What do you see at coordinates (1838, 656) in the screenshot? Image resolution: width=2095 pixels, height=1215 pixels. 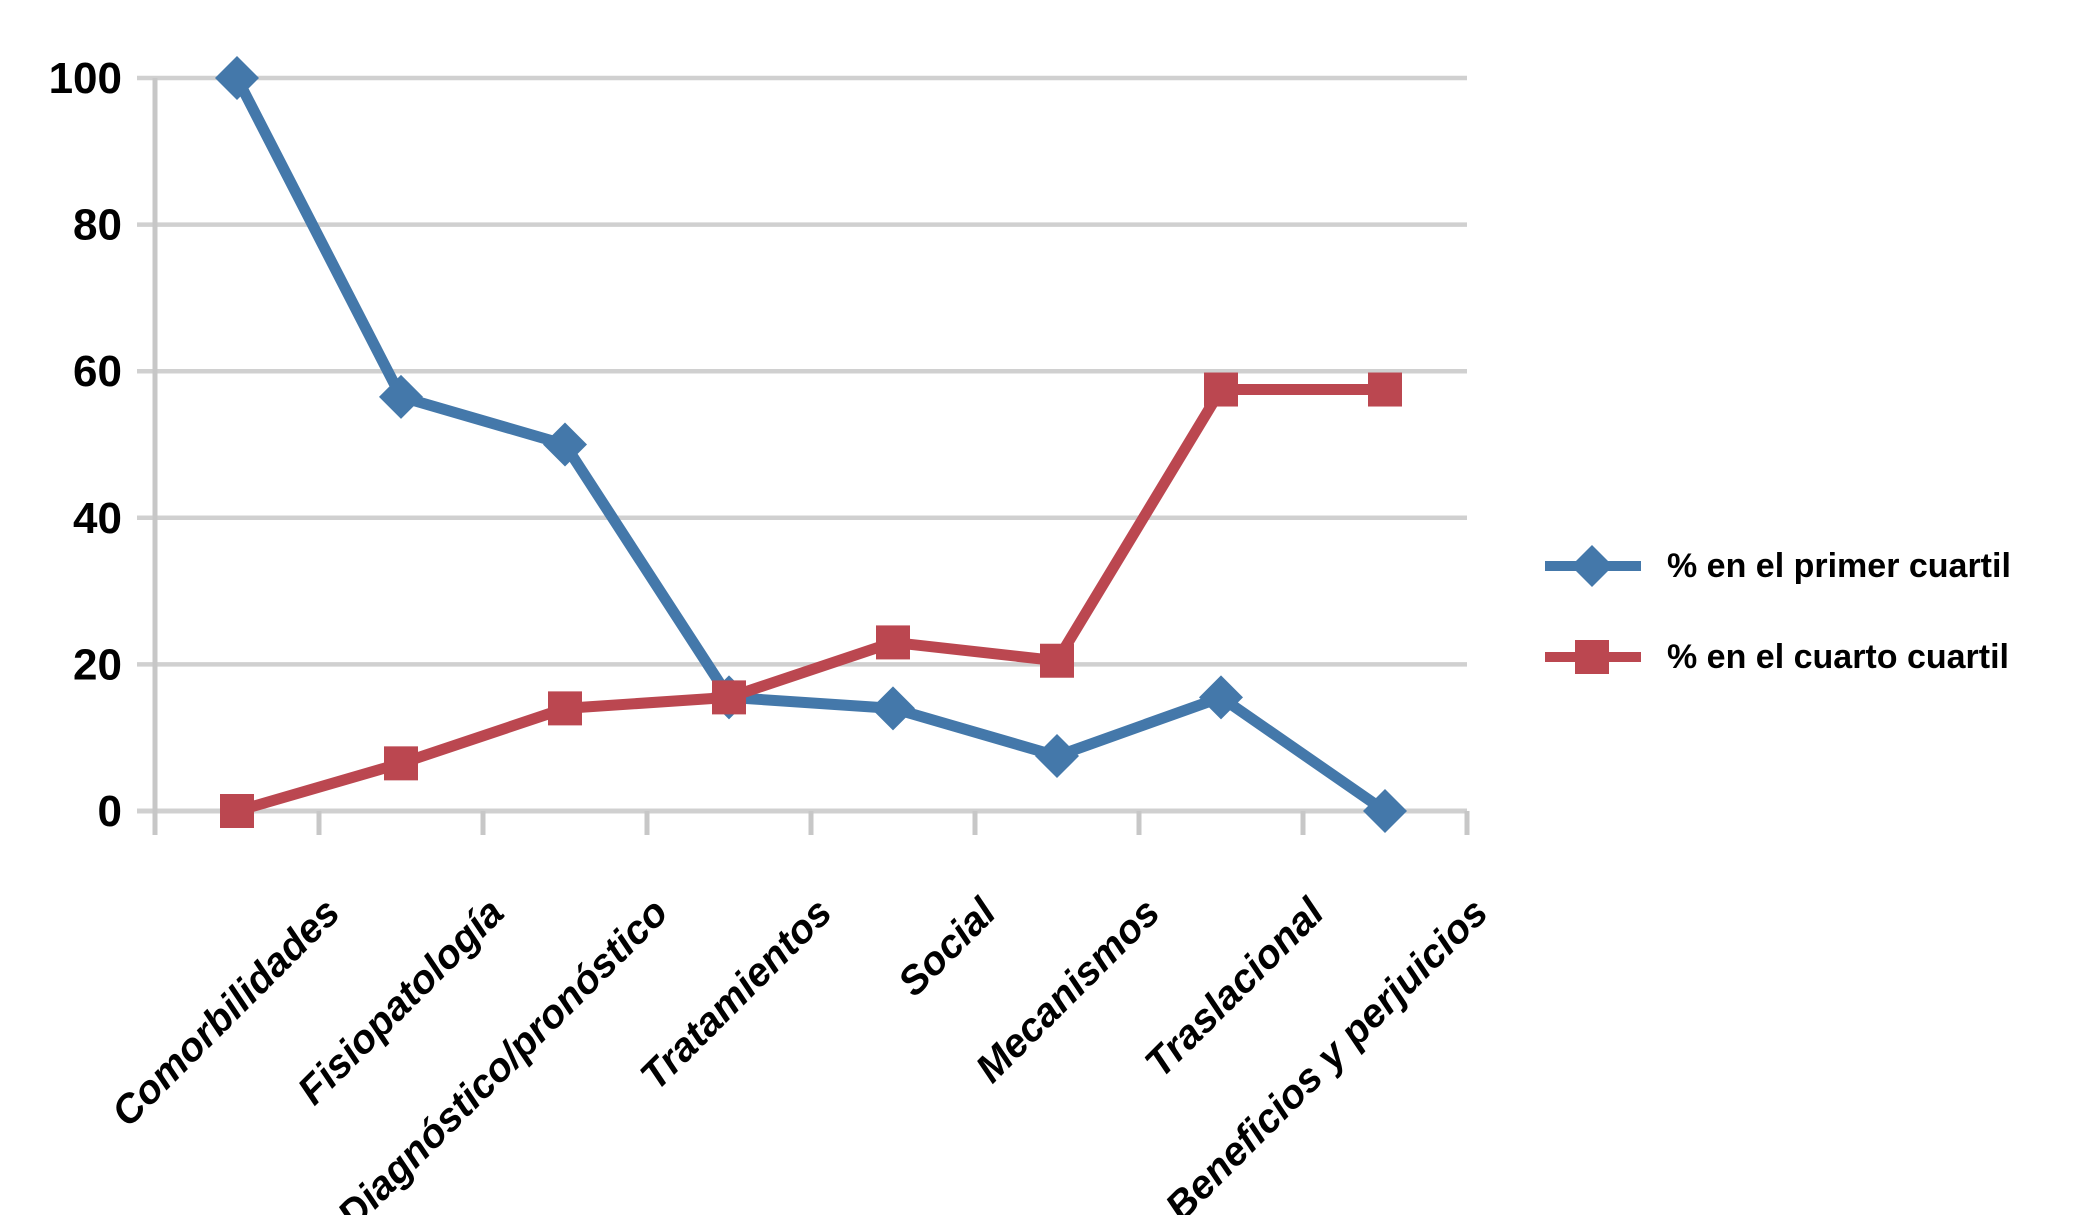 I see `legend-label-cuarto-cuartil: % en el cuarto cuartil` at bounding box center [1838, 656].